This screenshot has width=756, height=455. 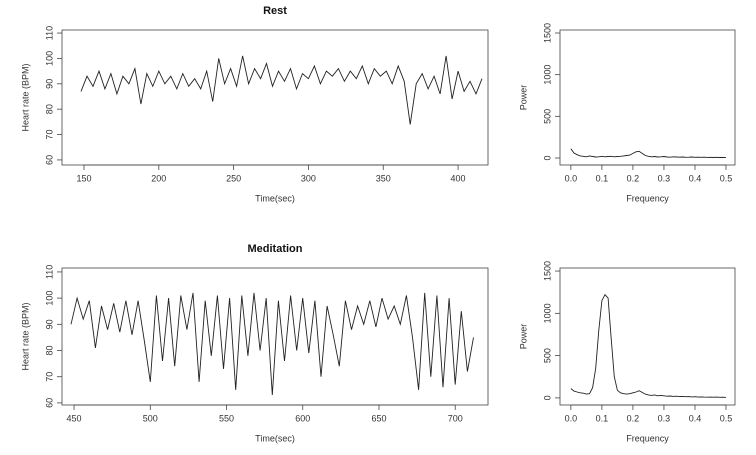 I want to click on x-tick-label: 550, so click(x=226, y=418).